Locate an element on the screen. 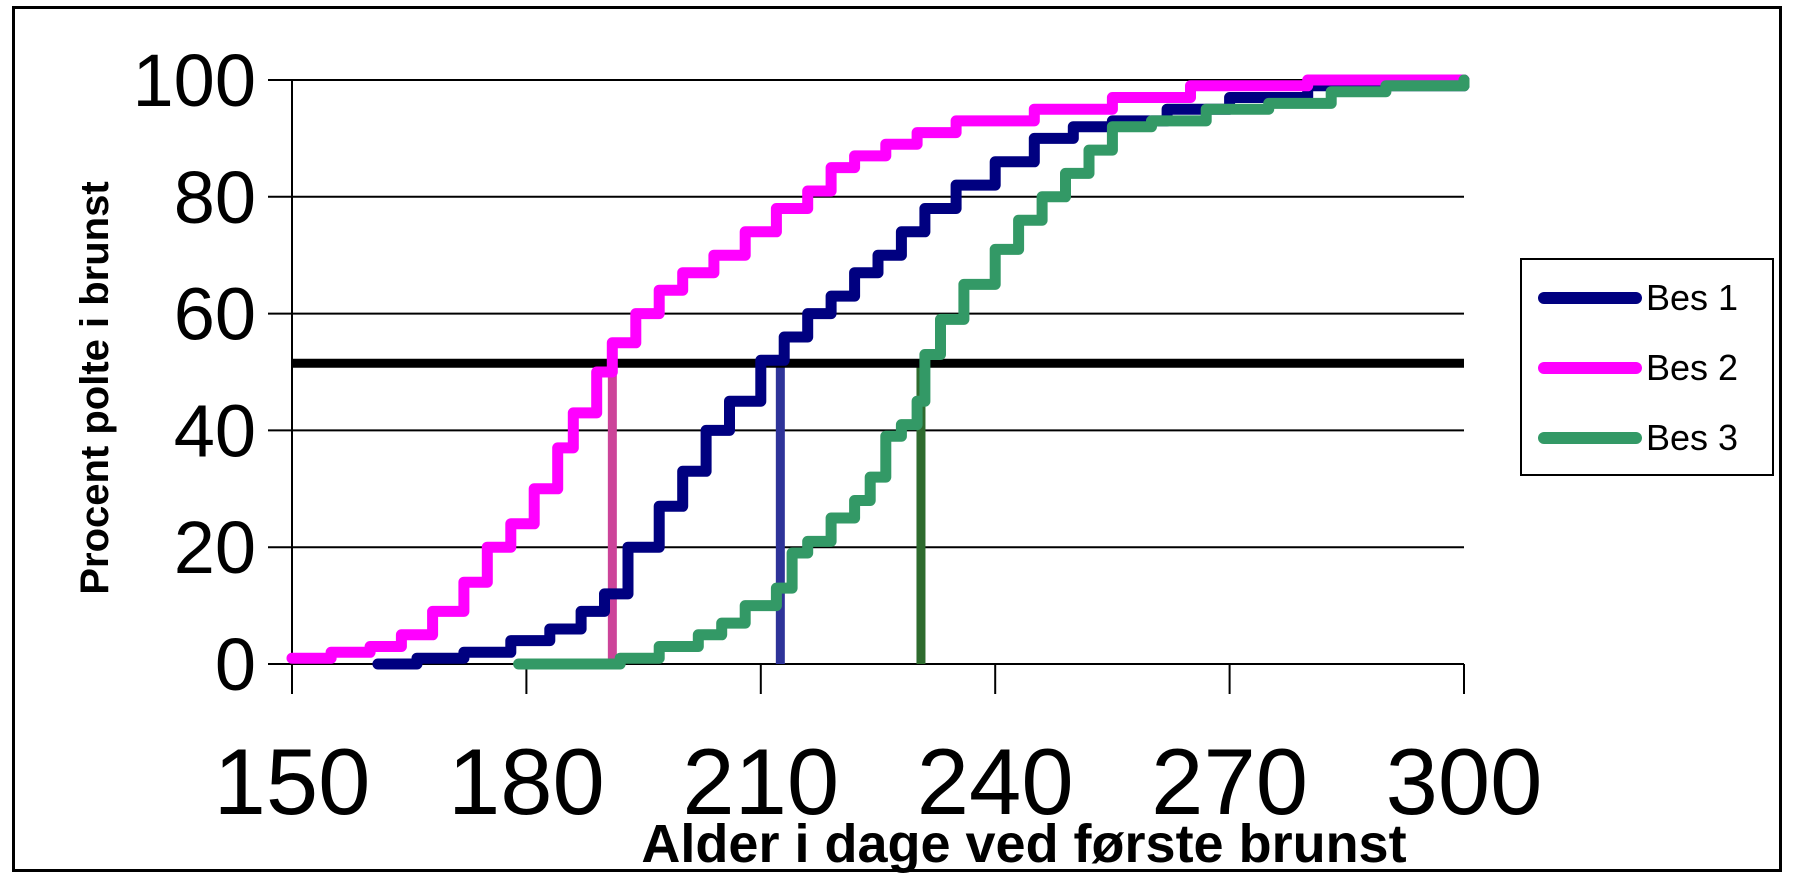 This screenshot has height=879, width=1798. legend-item-bes-1: Bes 1 is located at coordinates (1638, 297).